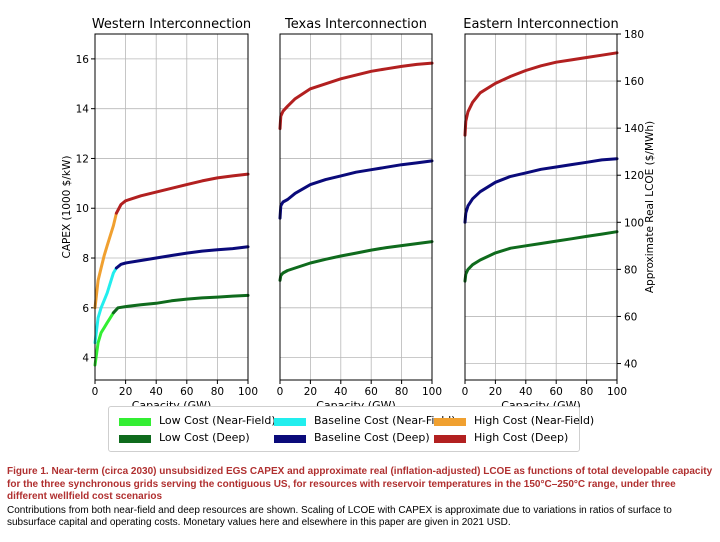 Image resolution: width=720 pixels, height=542 pixels. Describe the element at coordinates (630, 365) in the screenshot. I see `y-tick-label-right: 40` at that location.